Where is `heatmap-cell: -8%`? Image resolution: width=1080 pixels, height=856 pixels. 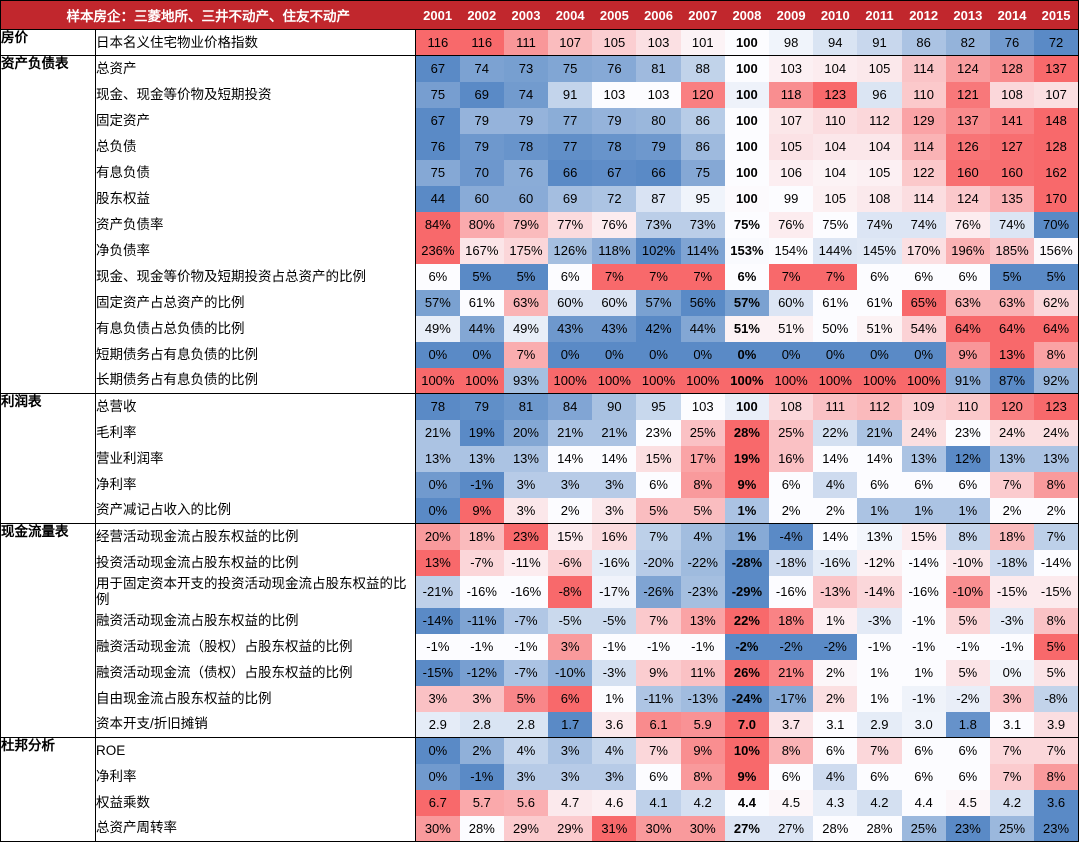
heatmap-cell: -8% is located at coordinates (570, 591).